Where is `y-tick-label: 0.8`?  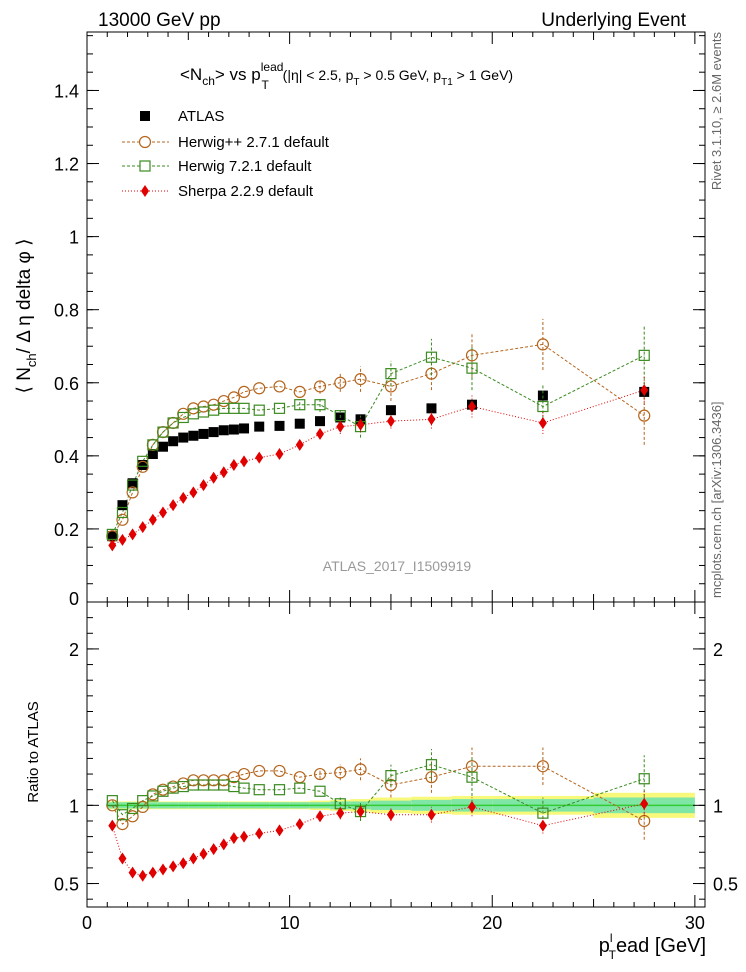 y-tick-label: 0.8 is located at coordinates (66, 311).